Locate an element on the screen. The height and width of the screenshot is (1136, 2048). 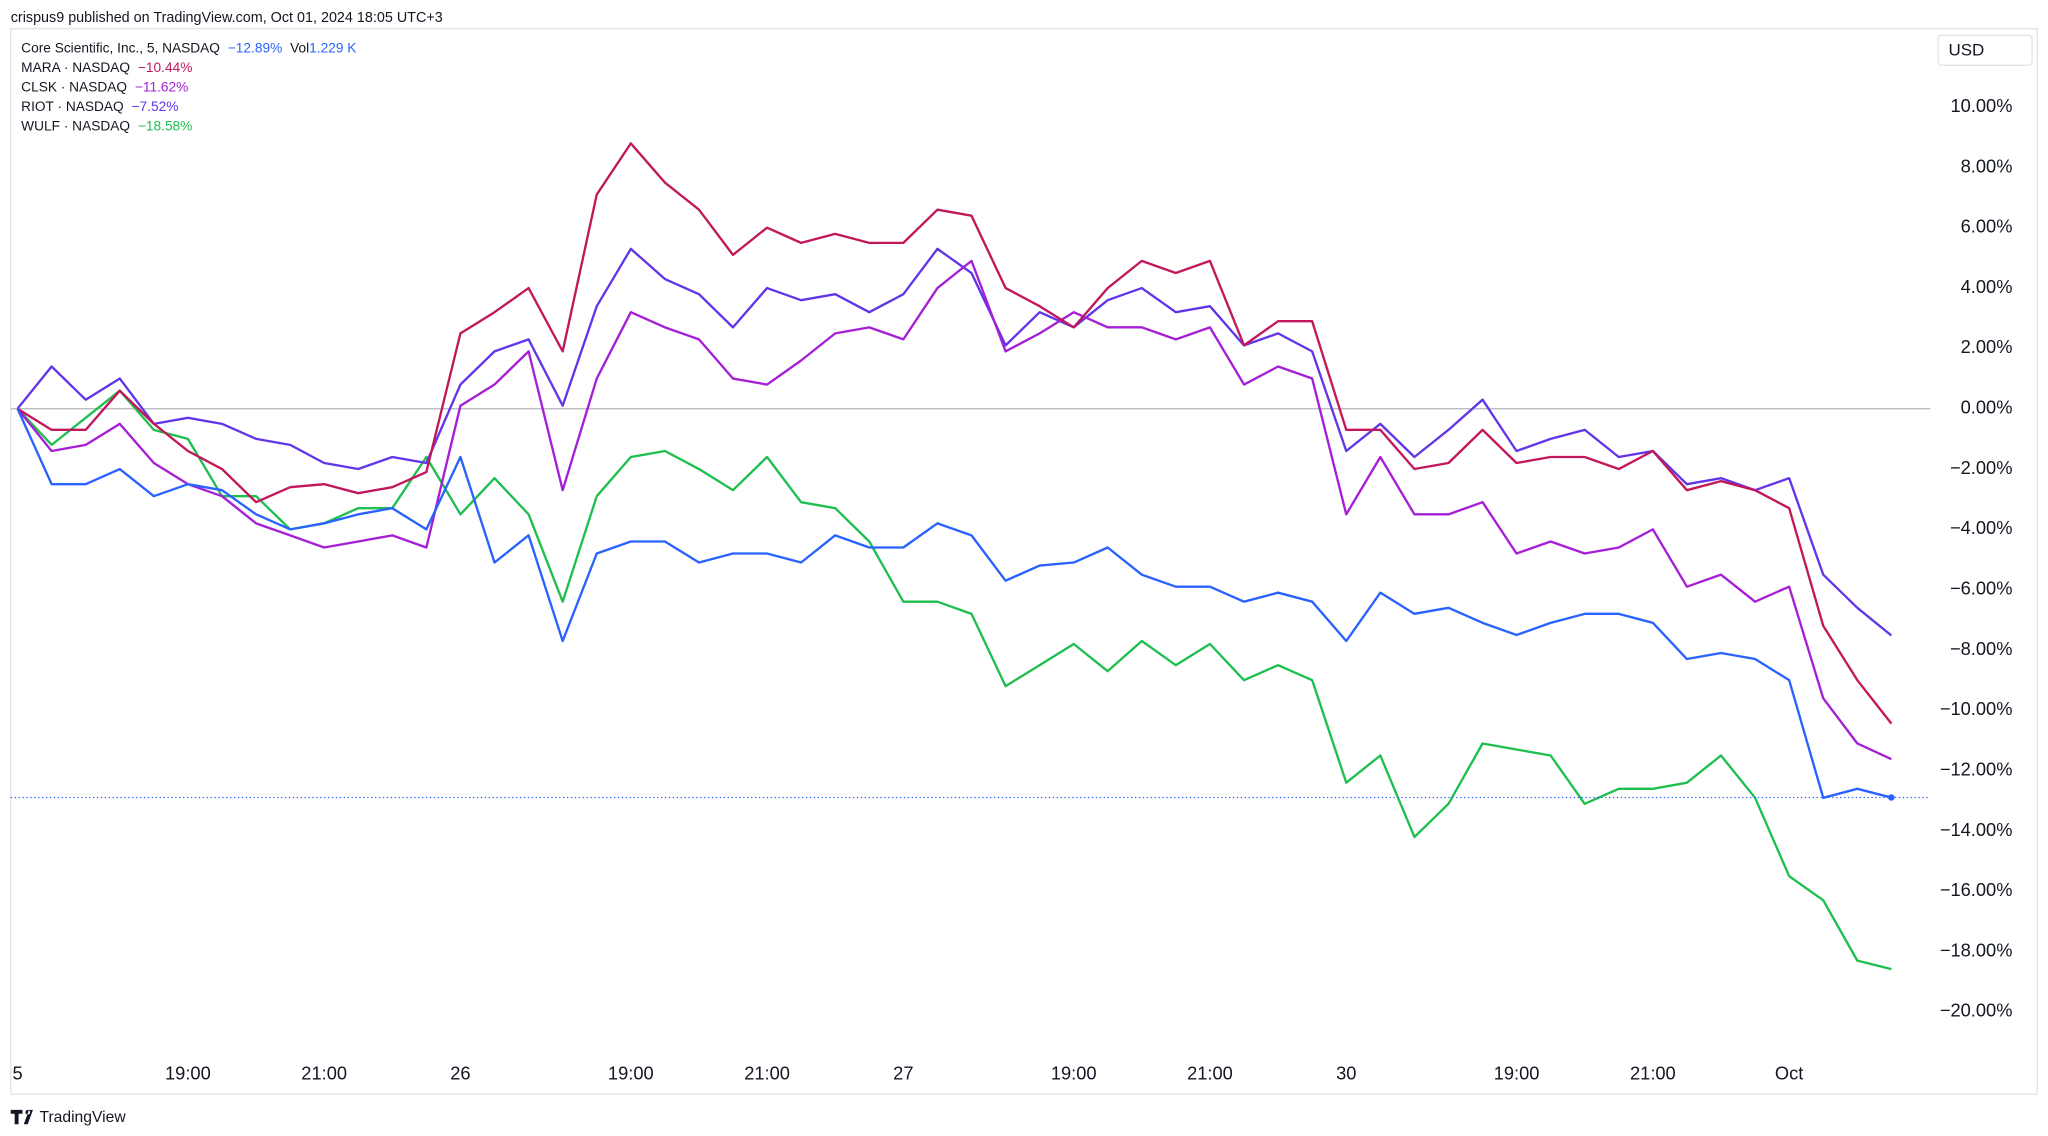
legend-change: −7.52% is located at coordinates (155, 106).